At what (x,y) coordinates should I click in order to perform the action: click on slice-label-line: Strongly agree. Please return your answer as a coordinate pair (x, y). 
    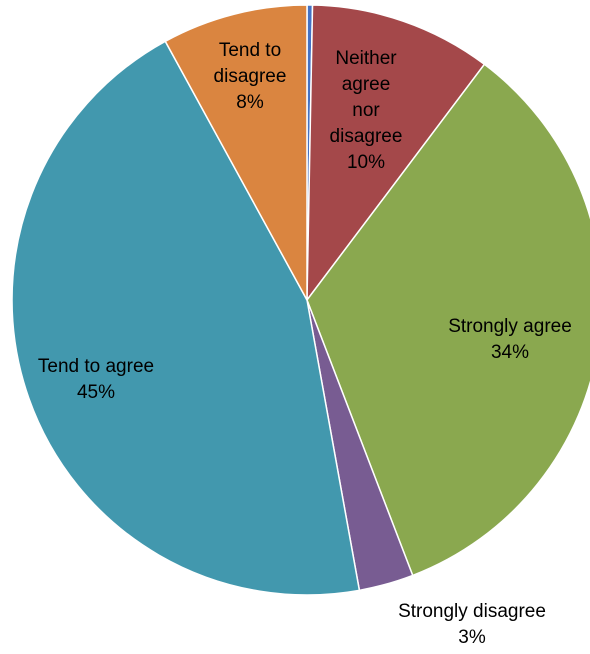
    Looking at the image, I should click on (510, 326).